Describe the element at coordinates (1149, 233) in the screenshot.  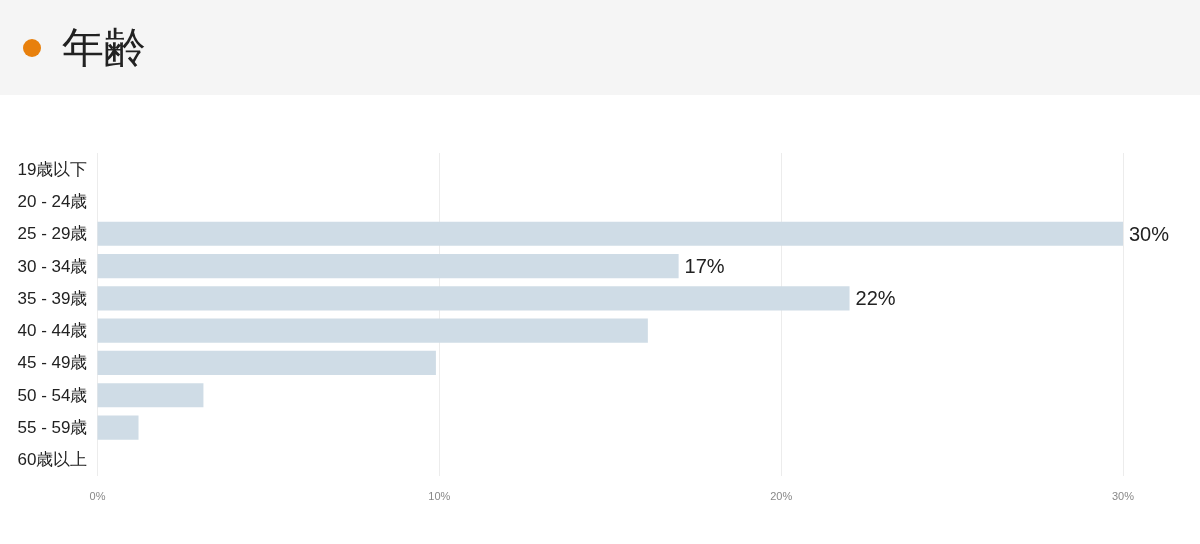
I see `data-label: 30%` at that location.